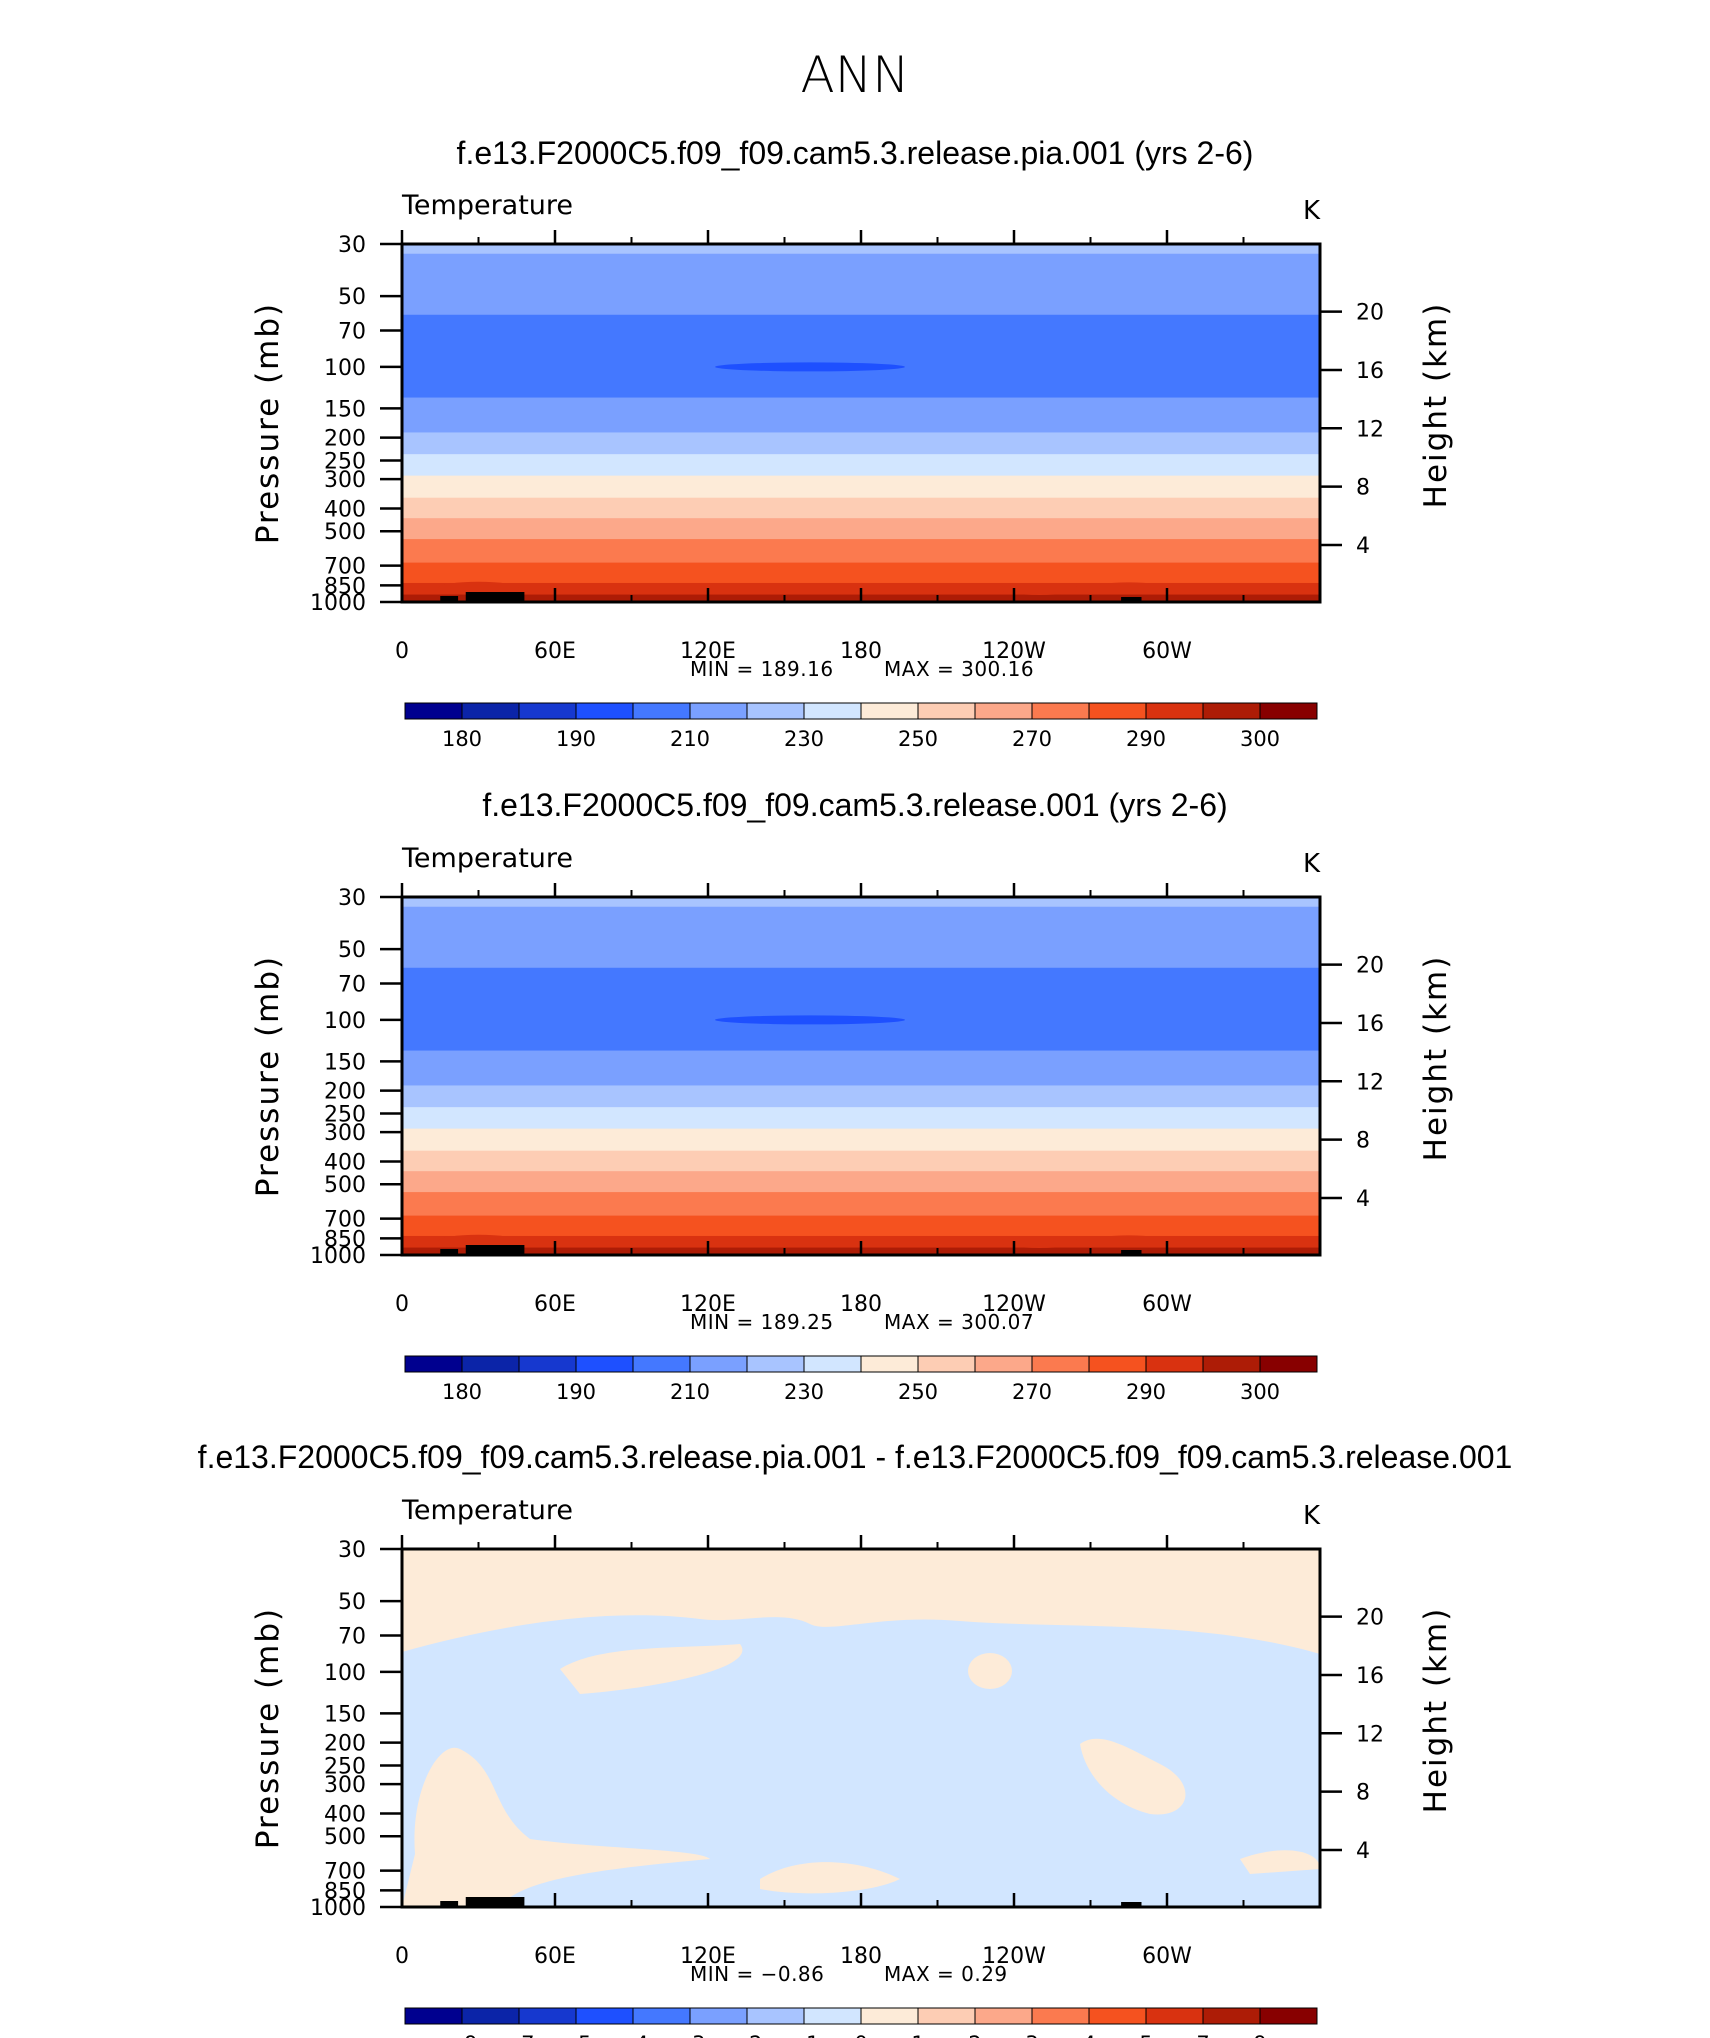  Describe the element at coordinates (345, 1092) in the screenshot. I see `y-tick-label: 200` at that location.